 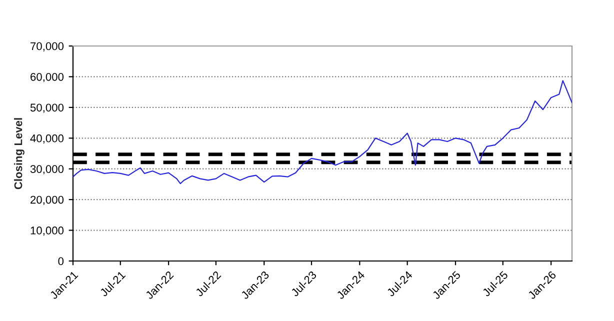 I want to click on y-tick-label: 70,000, so click(x=47, y=47).